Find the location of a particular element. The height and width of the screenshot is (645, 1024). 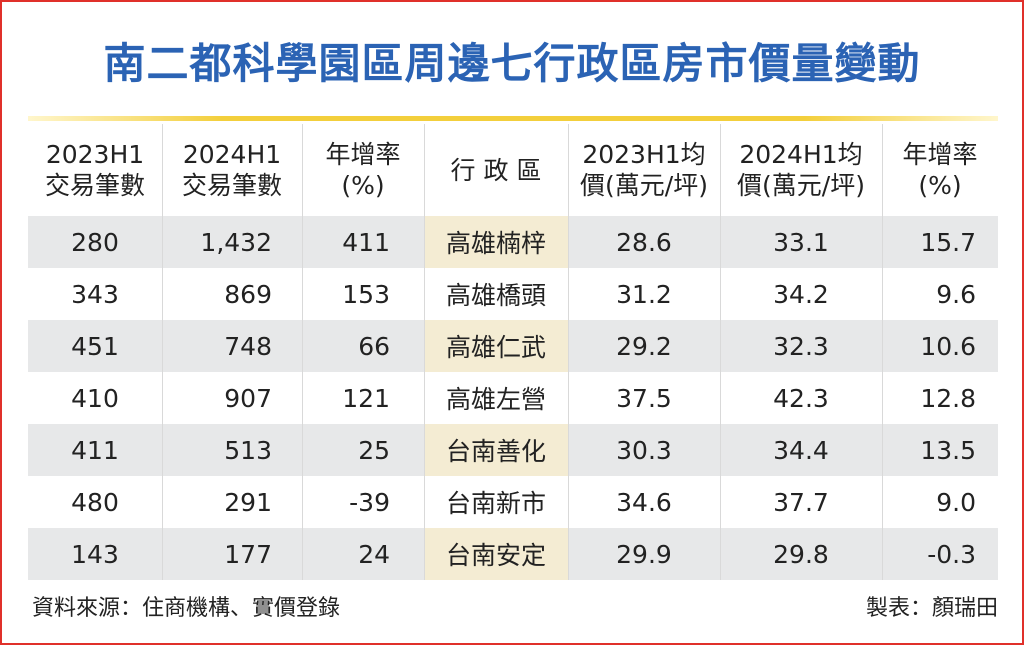

value-cell: 10.6 is located at coordinates (948, 346).